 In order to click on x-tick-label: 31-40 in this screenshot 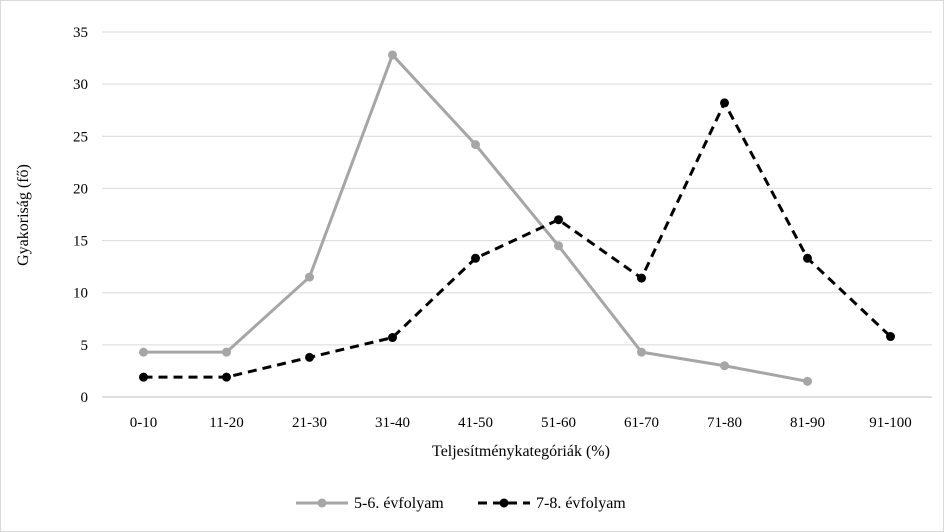, I will do `click(392, 423)`.